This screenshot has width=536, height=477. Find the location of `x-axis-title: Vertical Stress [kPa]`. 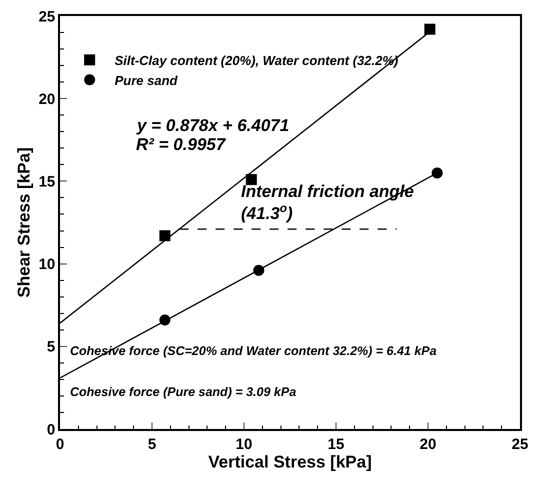

x-axis-title: Vertical Stress [kPa] is located at coordinates (290, 462).